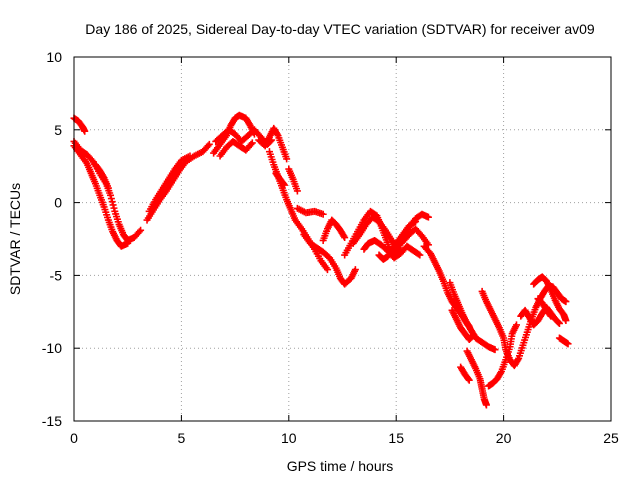  I want to click on x-tick-label: 10, so click(289, 438).